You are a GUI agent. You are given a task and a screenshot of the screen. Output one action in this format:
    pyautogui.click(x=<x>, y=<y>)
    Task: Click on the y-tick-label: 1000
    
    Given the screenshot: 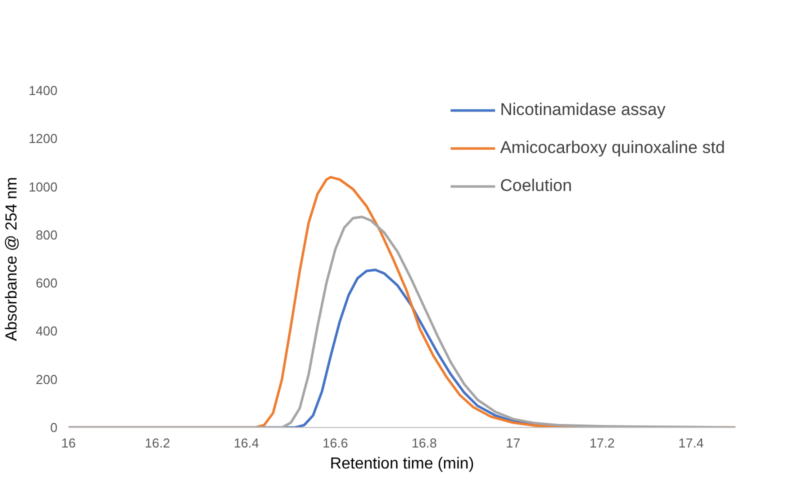 What is the action you would take?
    pyautogui.click(x=43, y=186)
    